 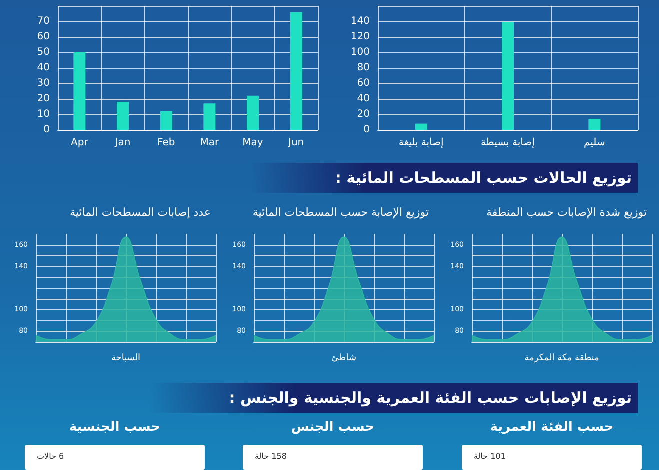 I want to click on x-tick-label: إصابة بليغة, so click(x=421, y=143).